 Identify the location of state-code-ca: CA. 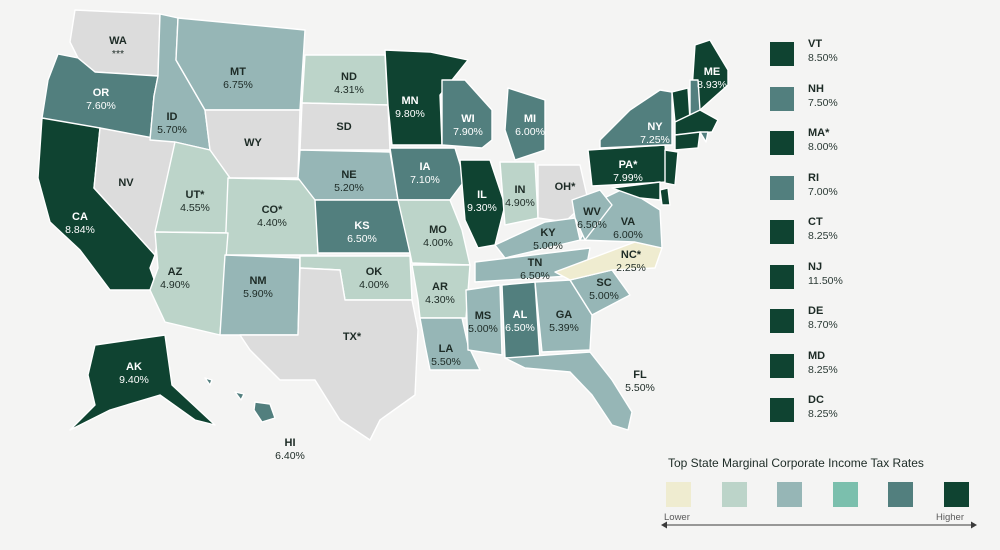
(80, 217).